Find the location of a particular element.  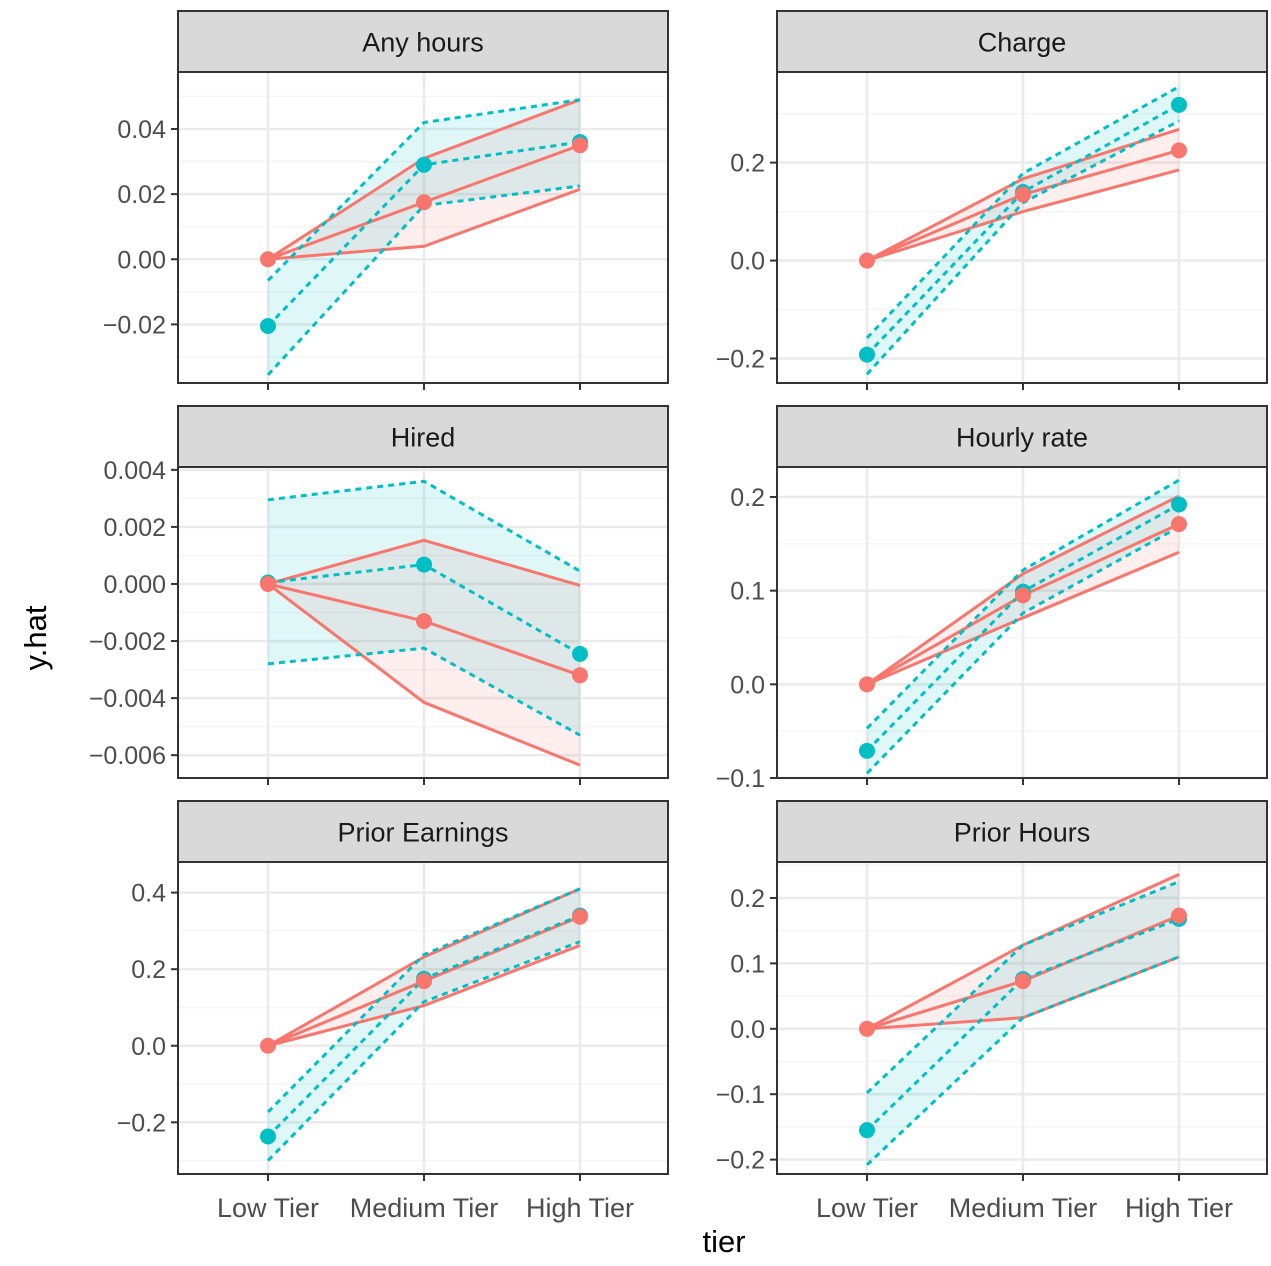

facet-title: Charge is located at coordinates (1022, 43).